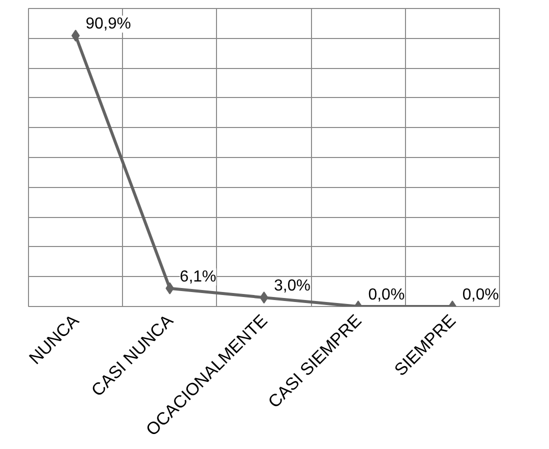 The image size is (549, 449). What do you see at coordinates (198, 277) in the screenshot?
I see `data-label: 6,1%` at bounding box center [198, 277].